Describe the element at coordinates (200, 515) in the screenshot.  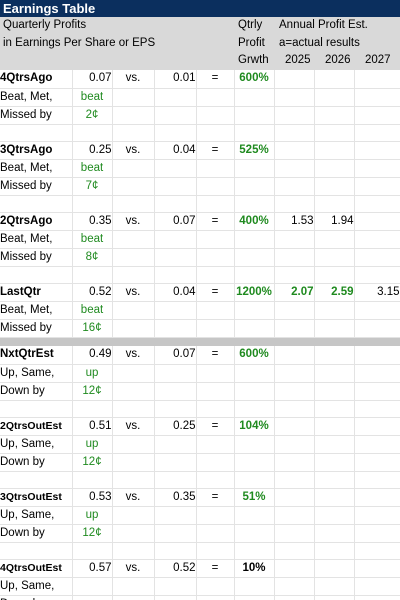
I see `table-row: Up, Same, up` at that location.